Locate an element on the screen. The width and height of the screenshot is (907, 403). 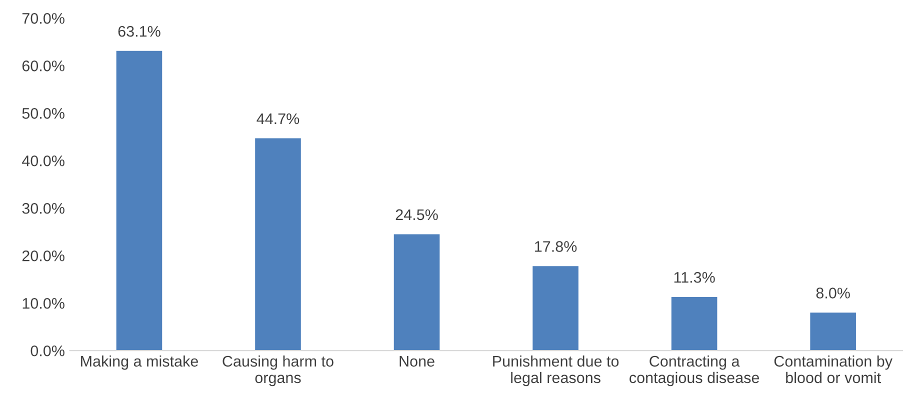
data-label: 44.7% is located at coordinates (278, 118).